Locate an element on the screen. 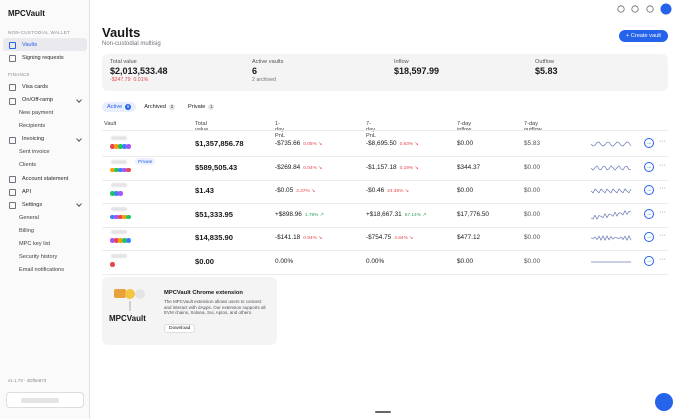 Image resolution: width=680 pixels, height=419 pixels. nav-subitem: Recipients is located at coordinates (32, 126).